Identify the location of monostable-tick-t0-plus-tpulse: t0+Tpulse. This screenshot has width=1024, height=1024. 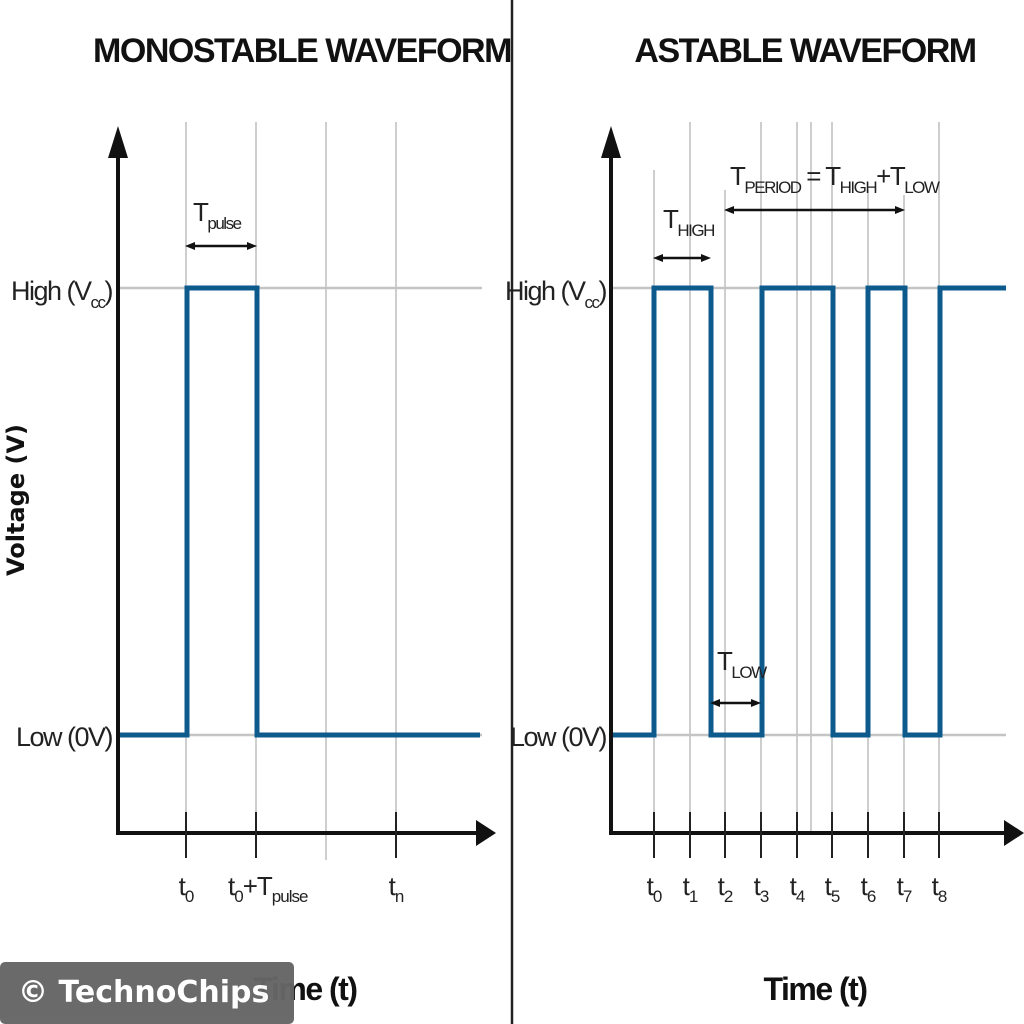
(268, 888).